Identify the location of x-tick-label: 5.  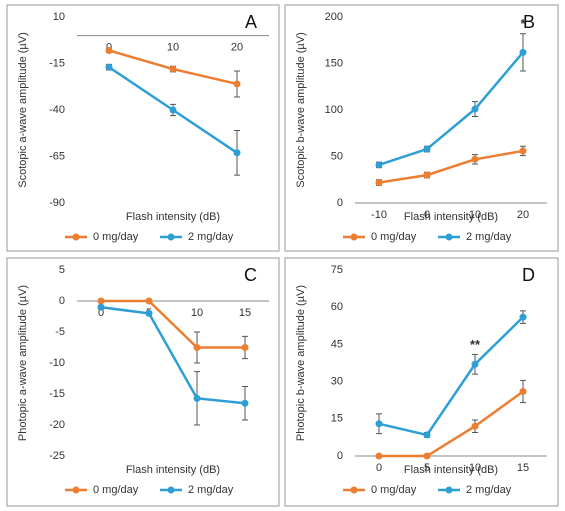
(427, 468).